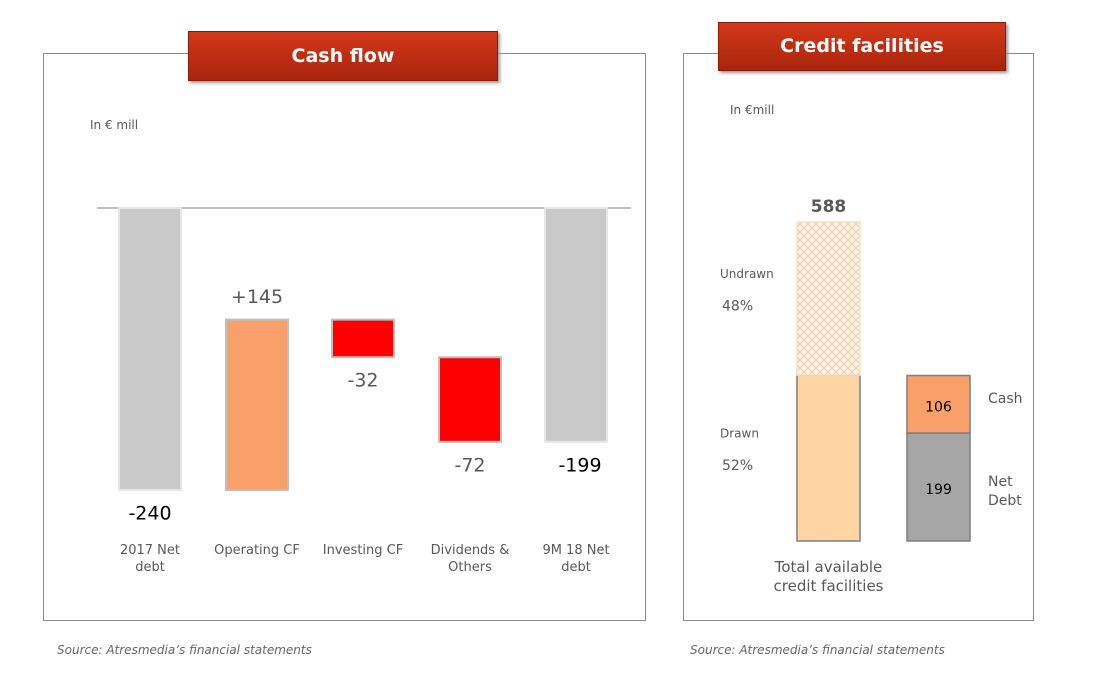 The width and height of the screenshot is (1109, 686). What do you see at coordinates (747, 274) in the screenshot?
I see `segment-name: Undrawn` at bounding box center [747, 274].